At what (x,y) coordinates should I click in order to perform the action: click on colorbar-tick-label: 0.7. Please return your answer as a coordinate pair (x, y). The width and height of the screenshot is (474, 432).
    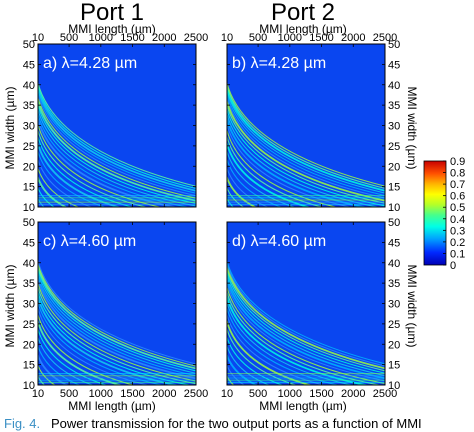
    Looking at the image, I should click on (457, 185).